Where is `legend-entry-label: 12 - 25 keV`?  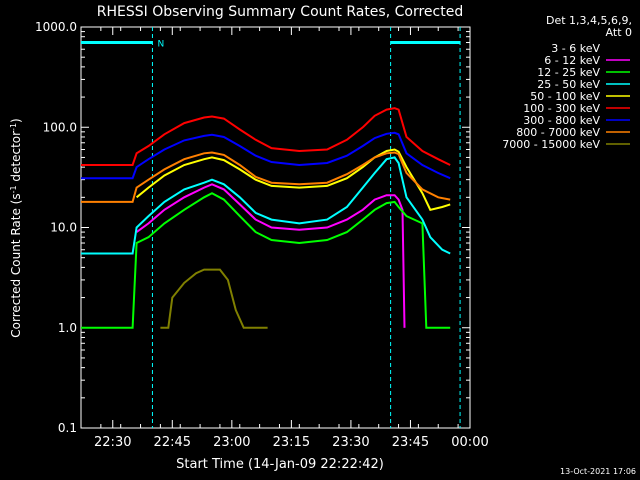
legend-entry-label: 12 - 25 keV is located at coordinates (568, 72).